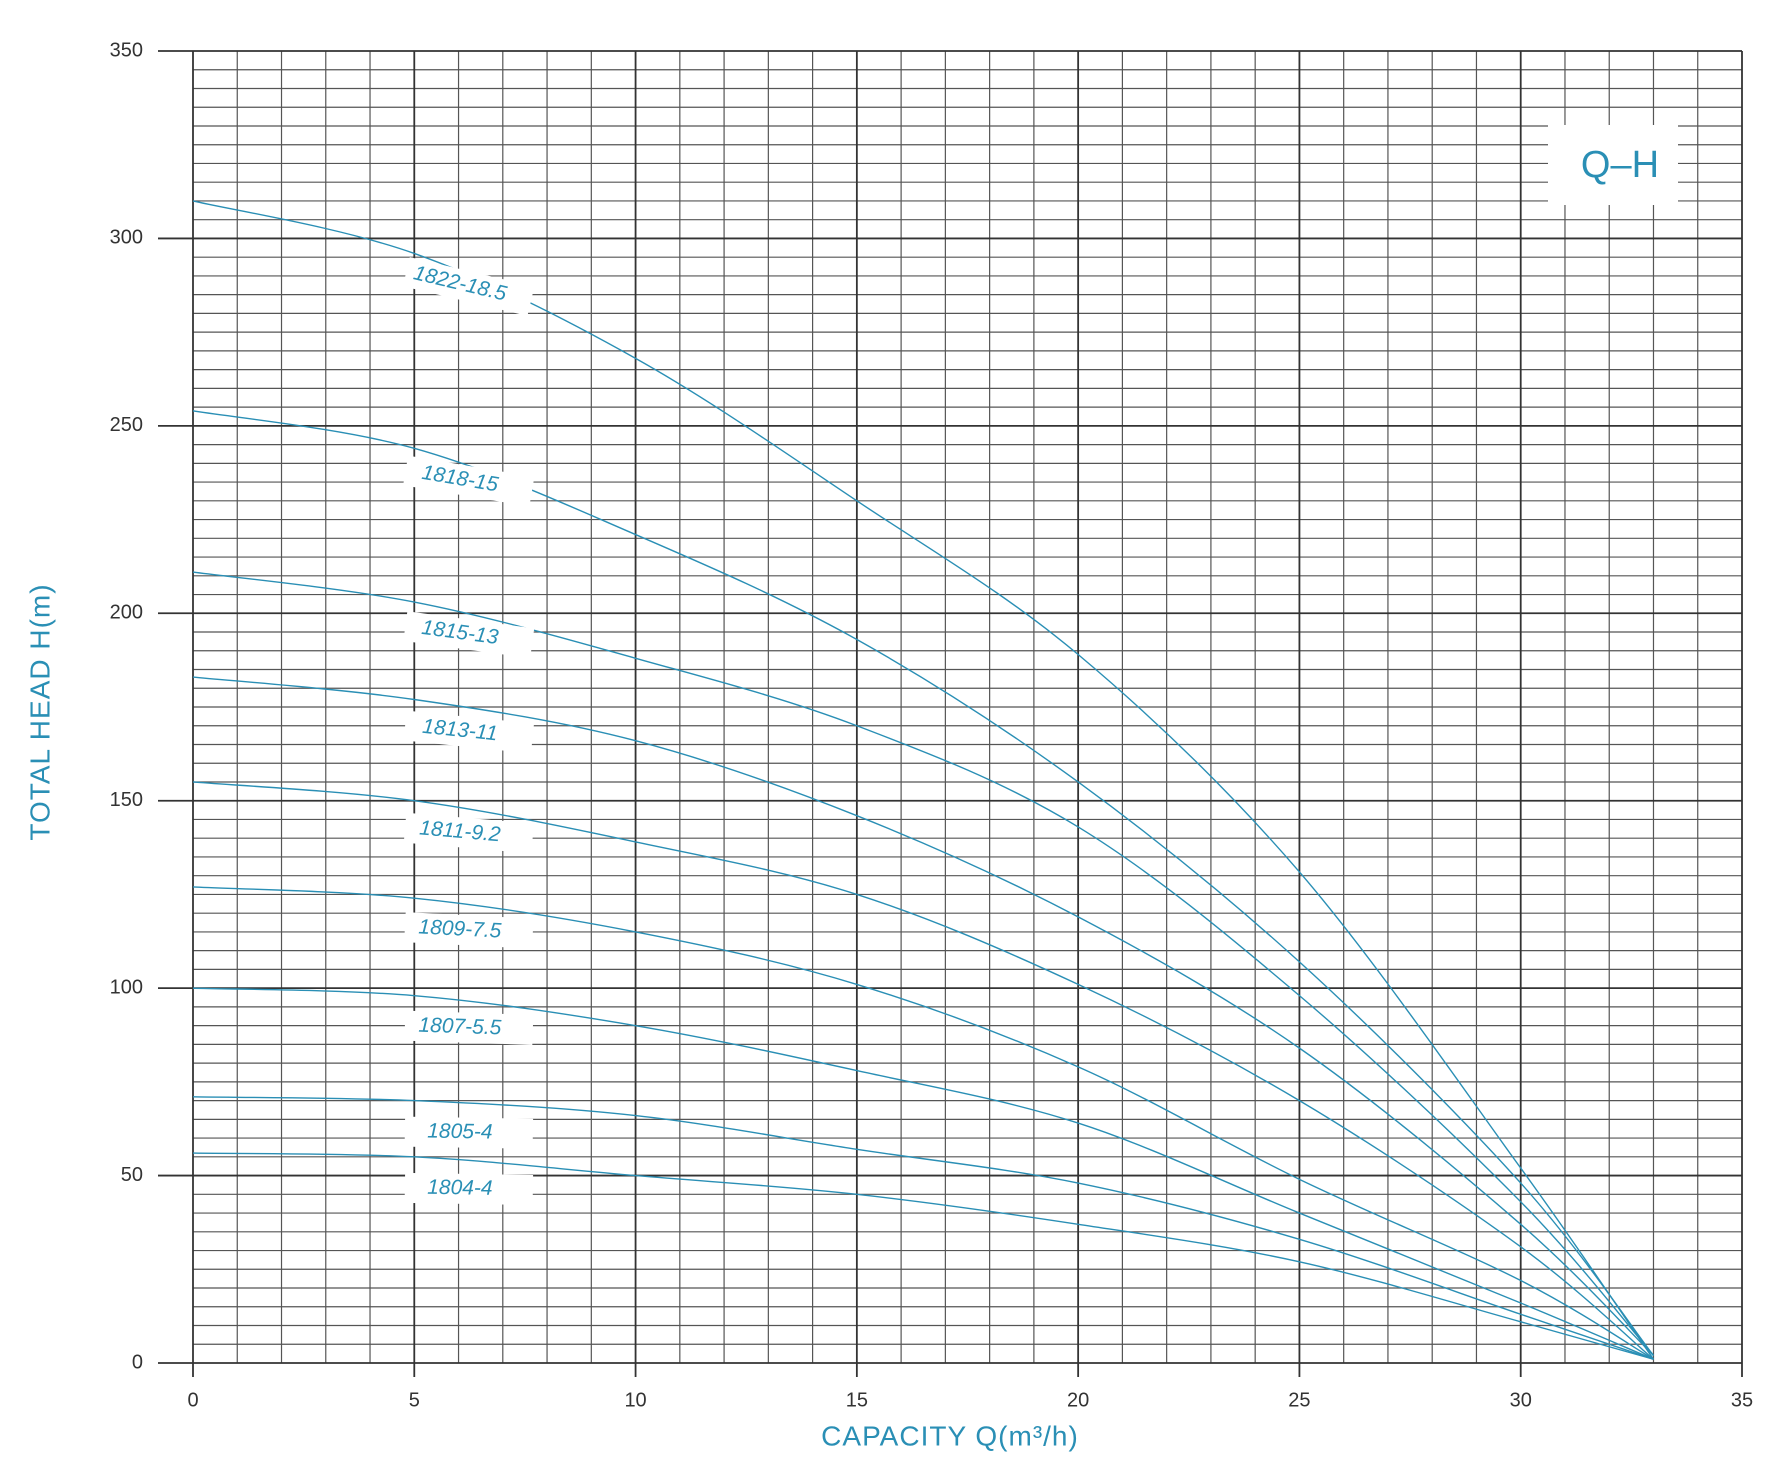 The height and width of the screenshot is (1462, 1767). I want to click on y-tick-label: 100, so click(126, 987).